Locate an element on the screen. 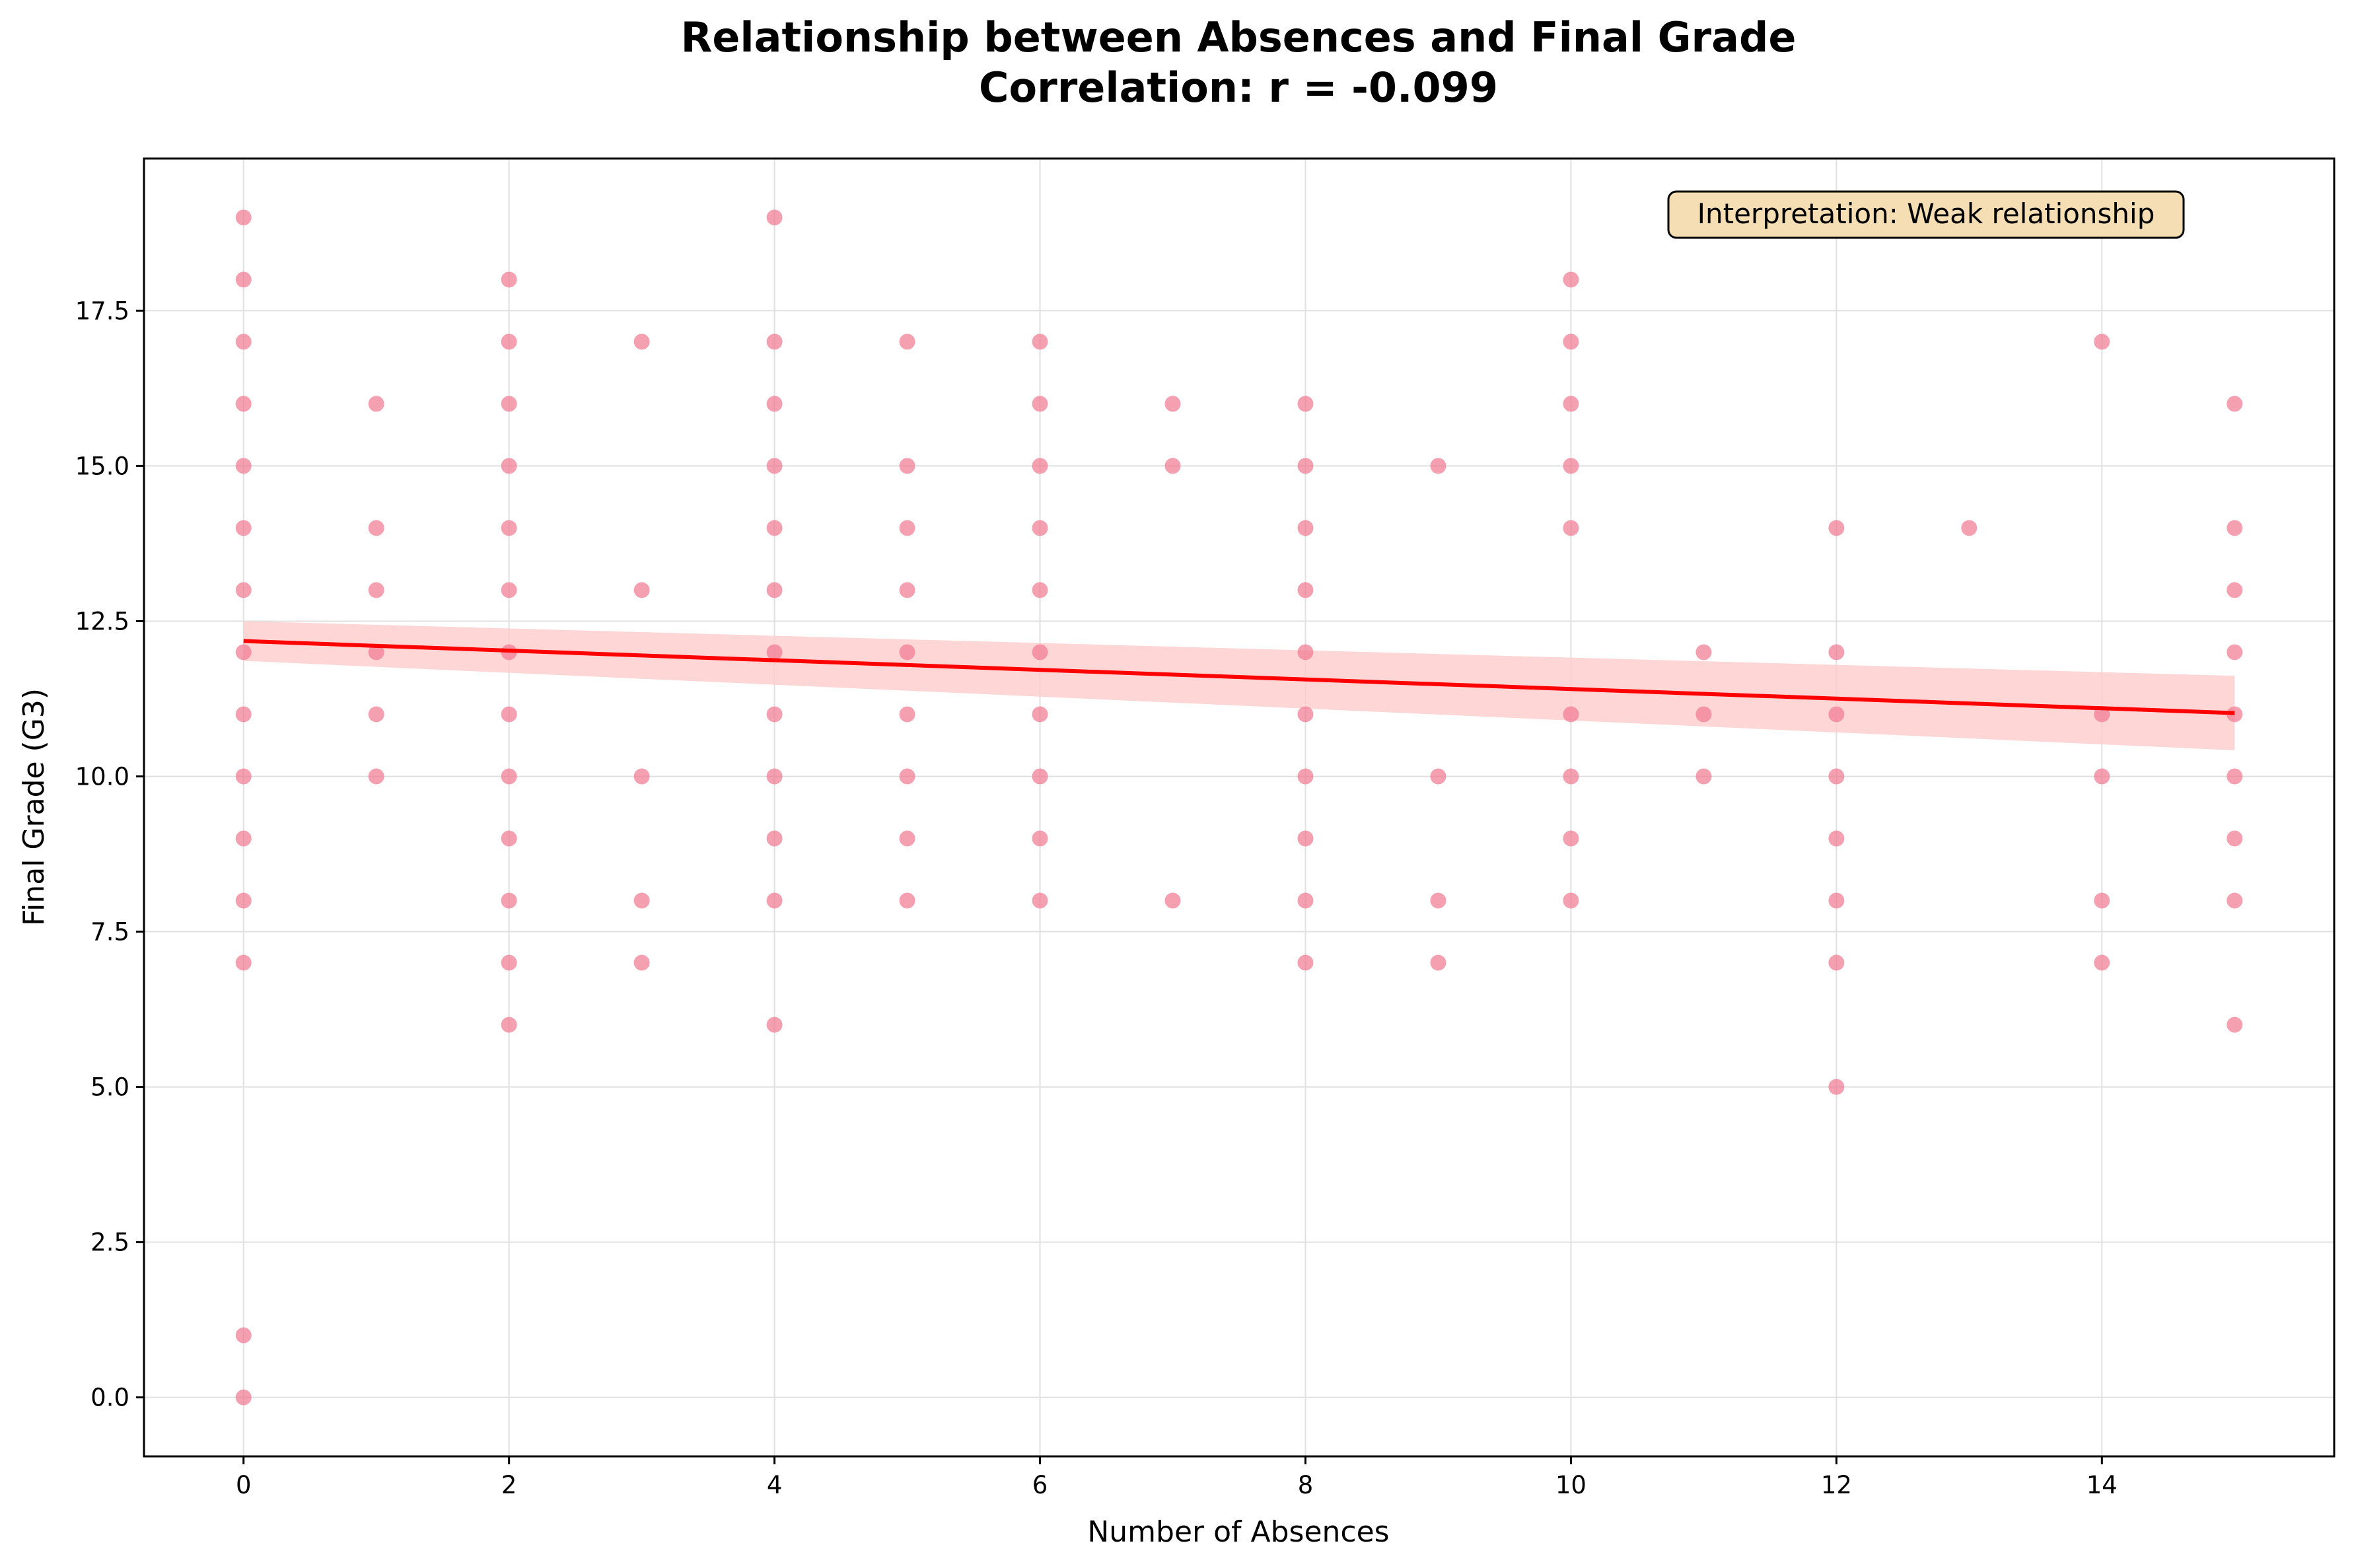  interpretation-annotation: Interpretation: Weak relationship is located at coordinates (1926, 214).